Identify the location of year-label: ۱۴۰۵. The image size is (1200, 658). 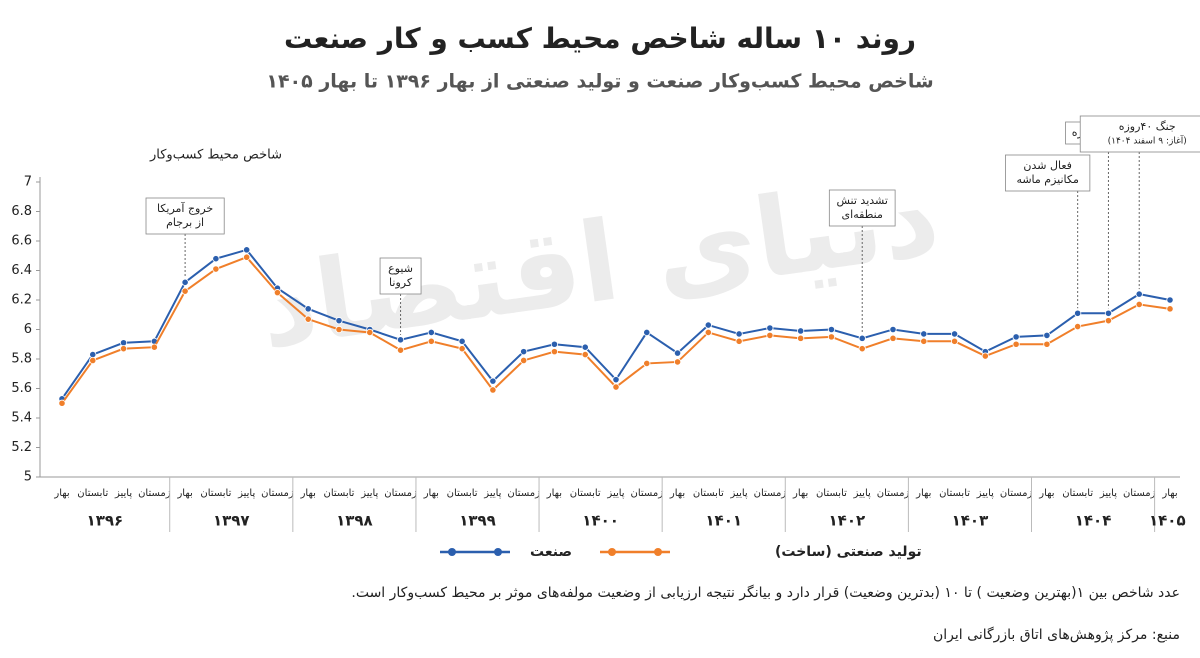
(1167, 521).